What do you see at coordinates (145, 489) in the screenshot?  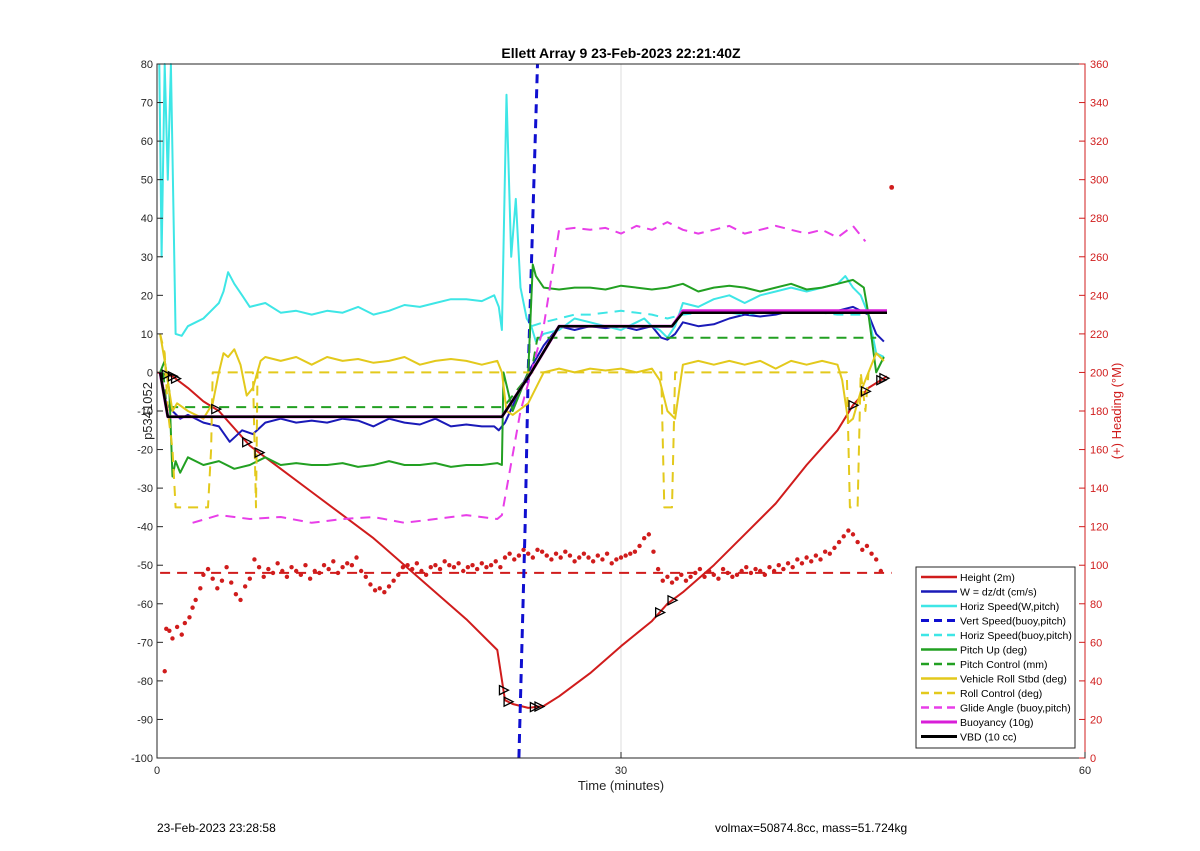 I see `y-tick-label: -30` at bounding box center [145, 489].